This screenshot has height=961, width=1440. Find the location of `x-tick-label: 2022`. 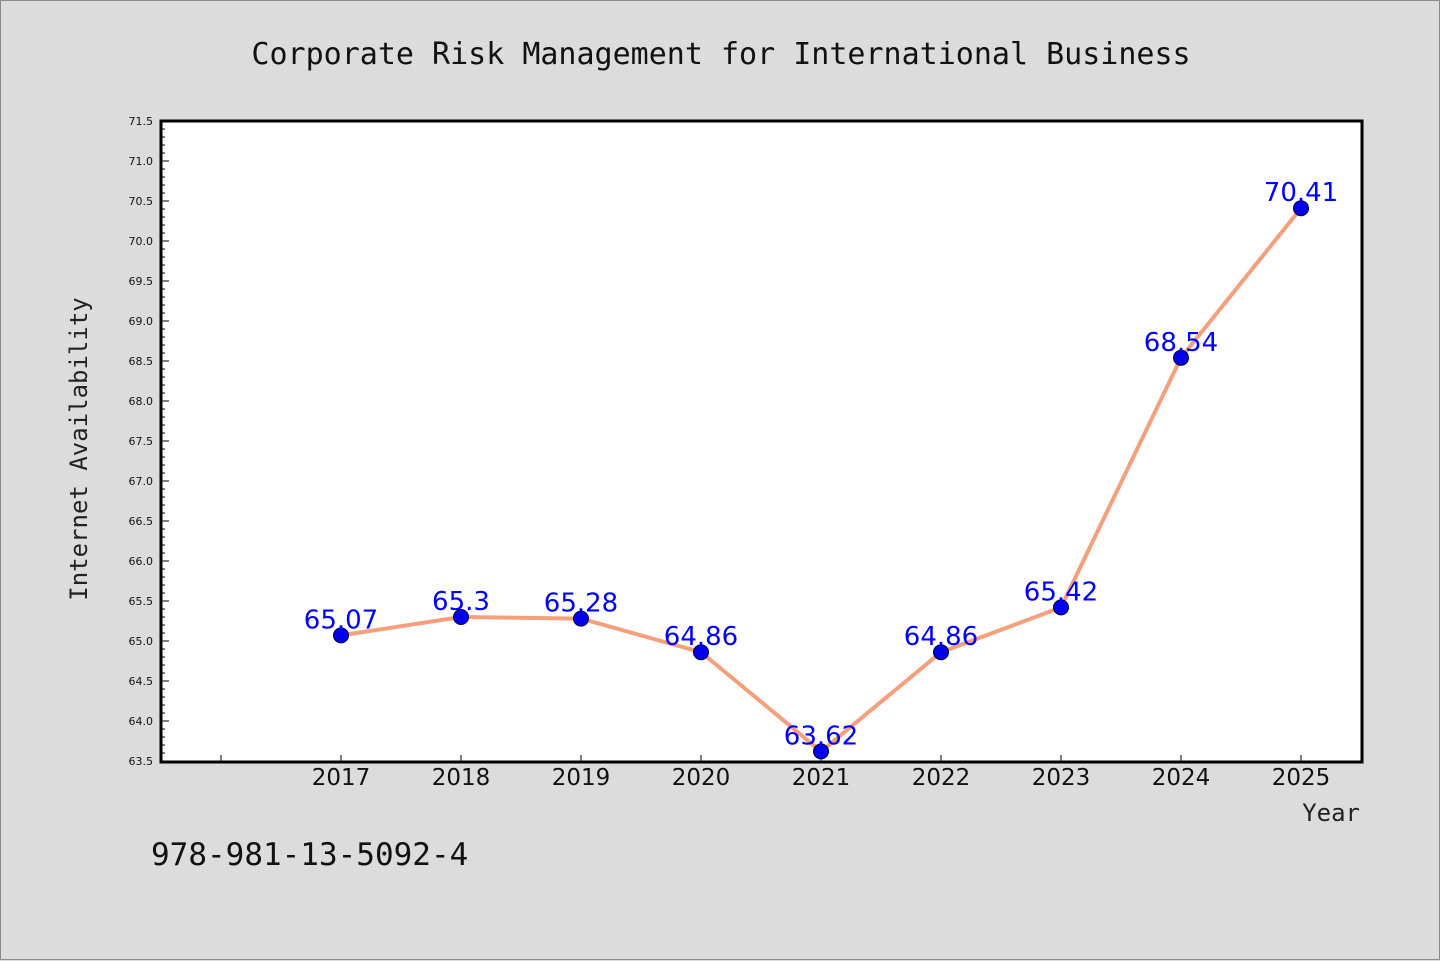

x-tick-label: 2022 is located at coordinates (941, 778).